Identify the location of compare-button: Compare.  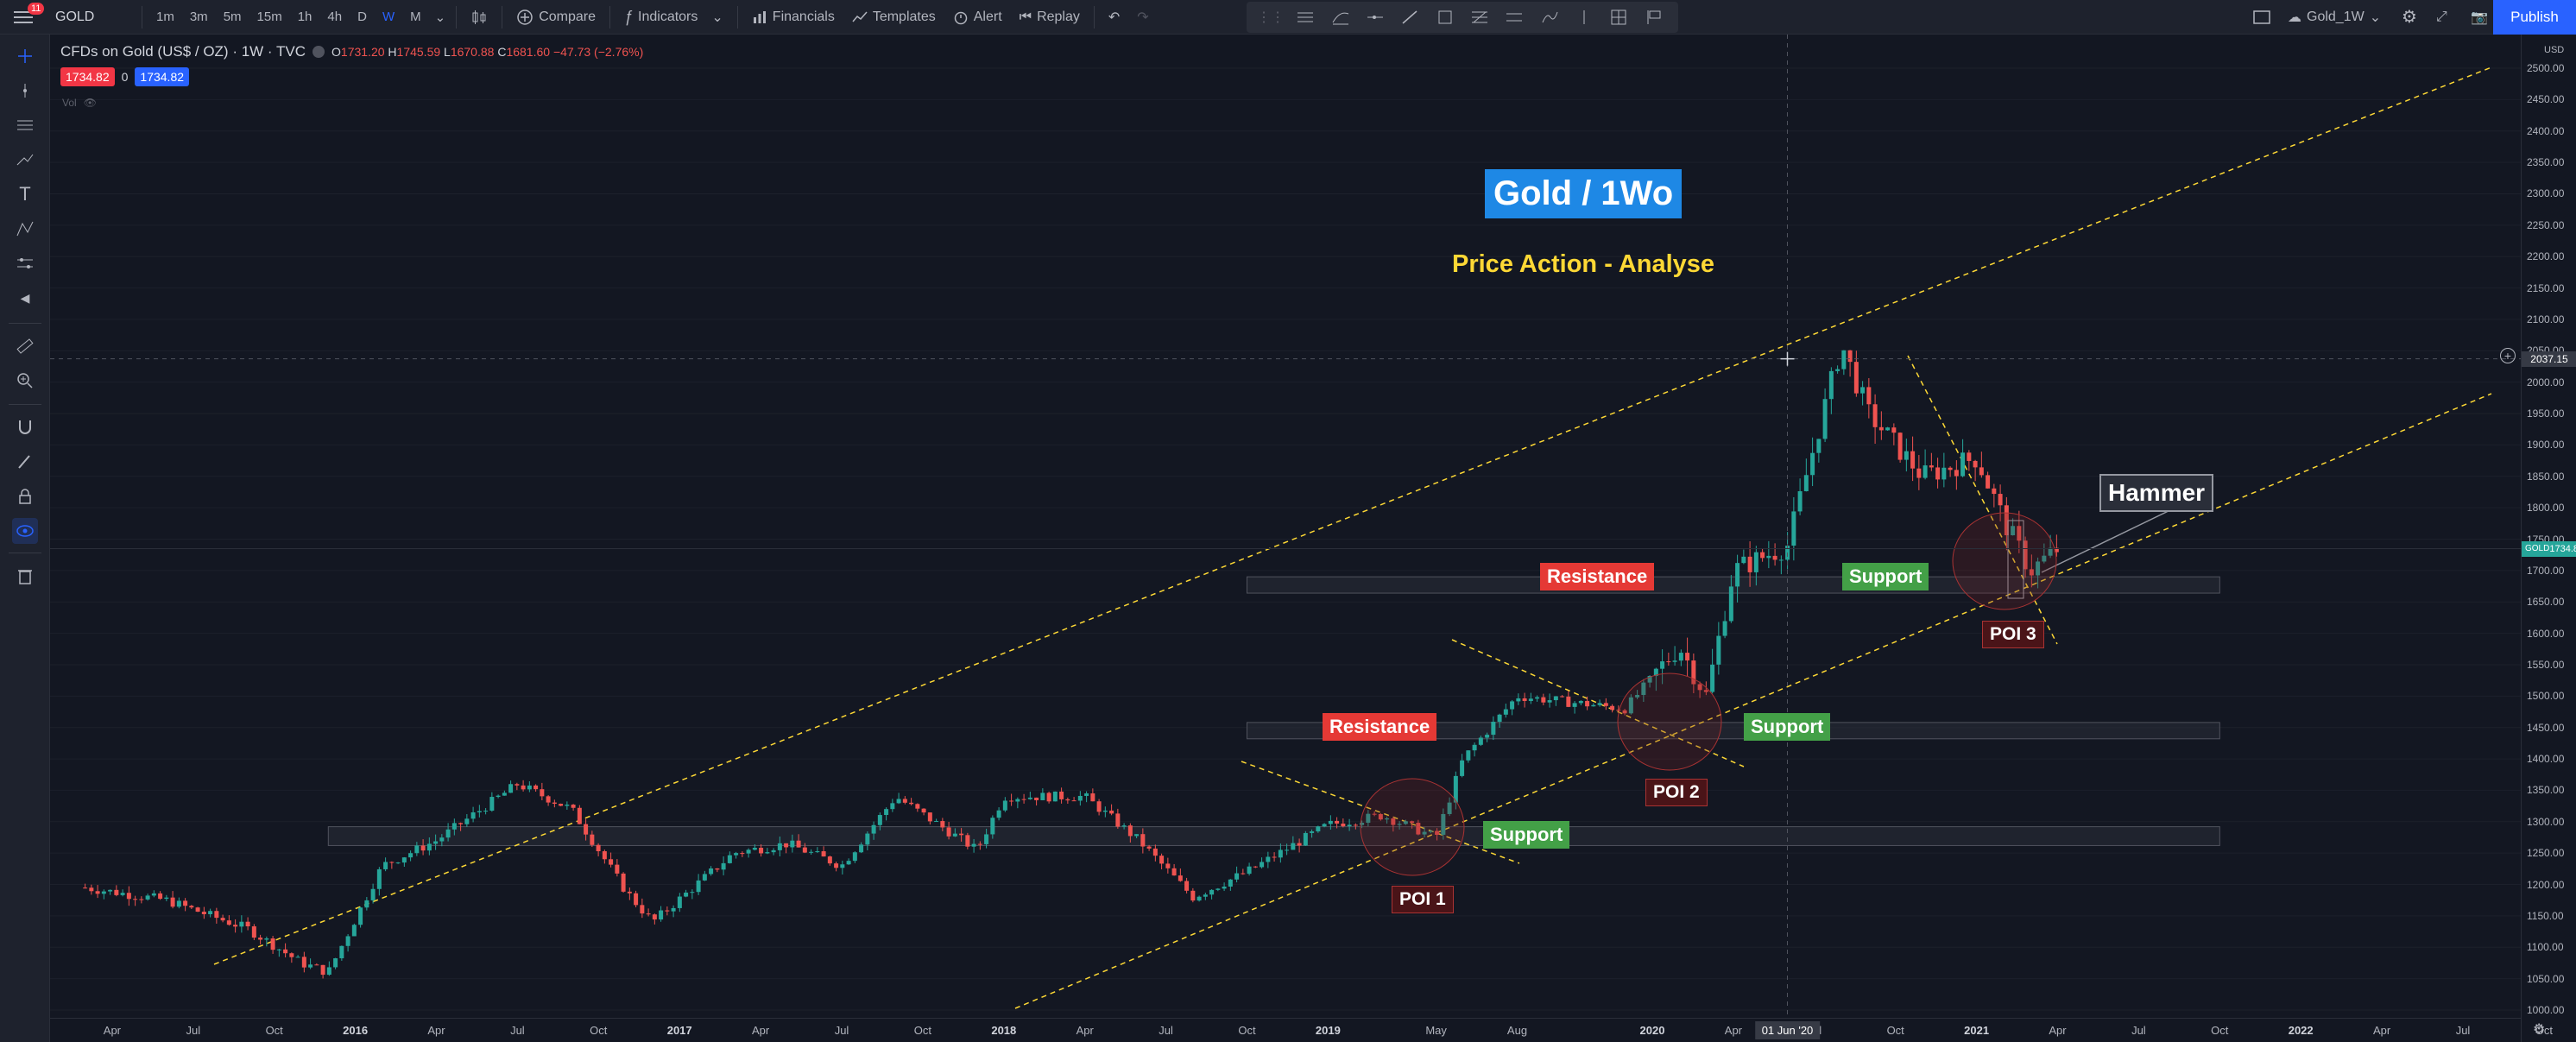
(556, 18).